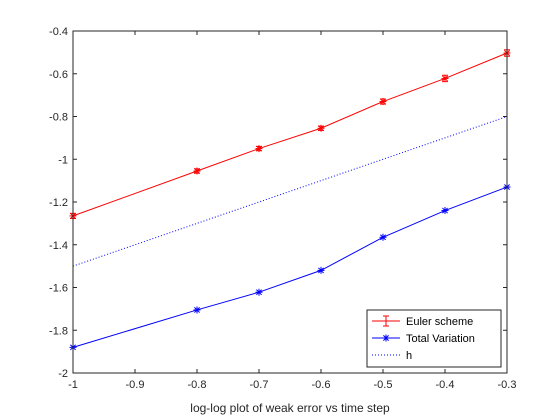  Describe the element at coordinates (409, 356) in the screenshot. I see `legend-label: h` at that location.